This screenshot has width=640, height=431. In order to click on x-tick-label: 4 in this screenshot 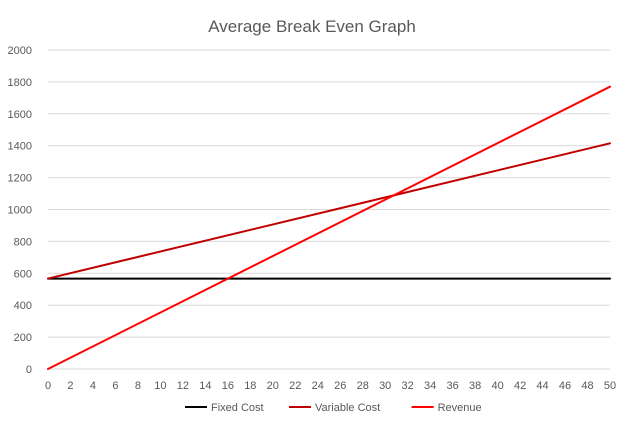, I will do `click(93, 386)`.